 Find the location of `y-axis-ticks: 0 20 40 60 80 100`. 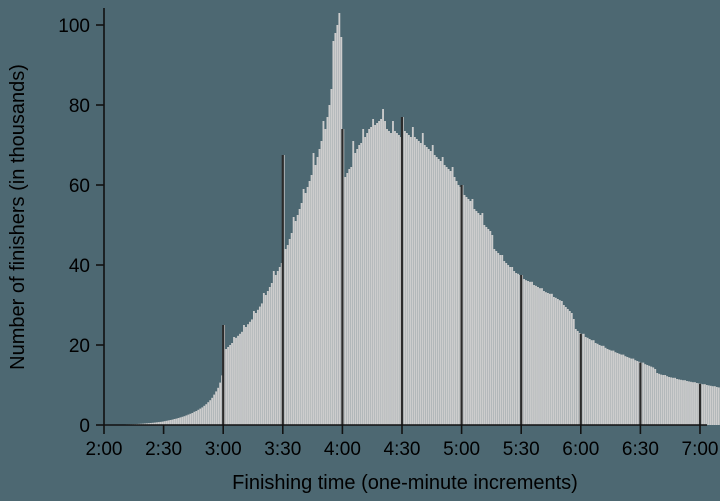

y-axis-ticks: 0 20 40 60 80 100 is located at coordinates (81, 226).